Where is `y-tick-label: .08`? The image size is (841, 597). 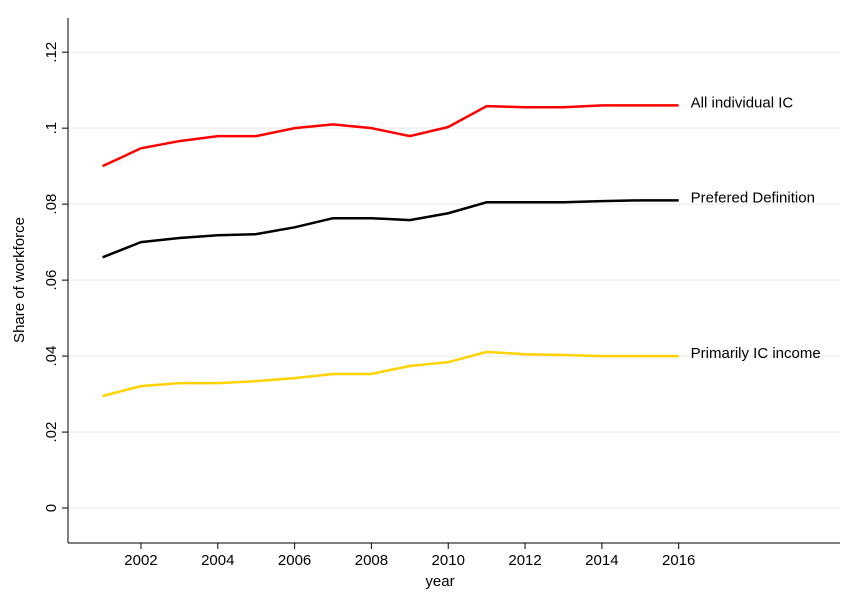 y-tick-label: .08 is located at coordinates (51, 204).